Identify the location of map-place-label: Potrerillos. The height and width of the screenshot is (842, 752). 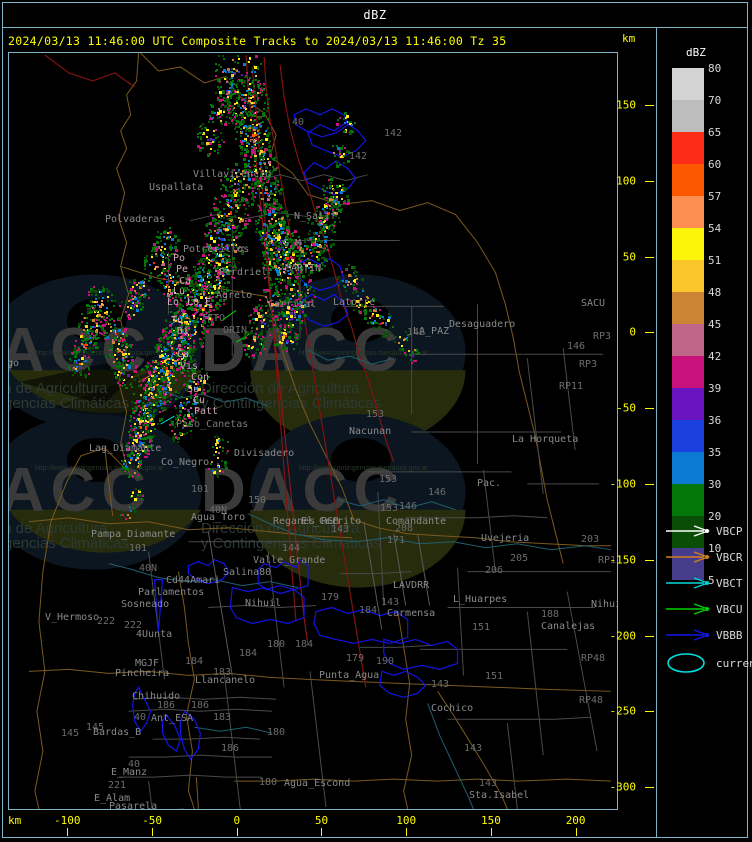
(216, 249).